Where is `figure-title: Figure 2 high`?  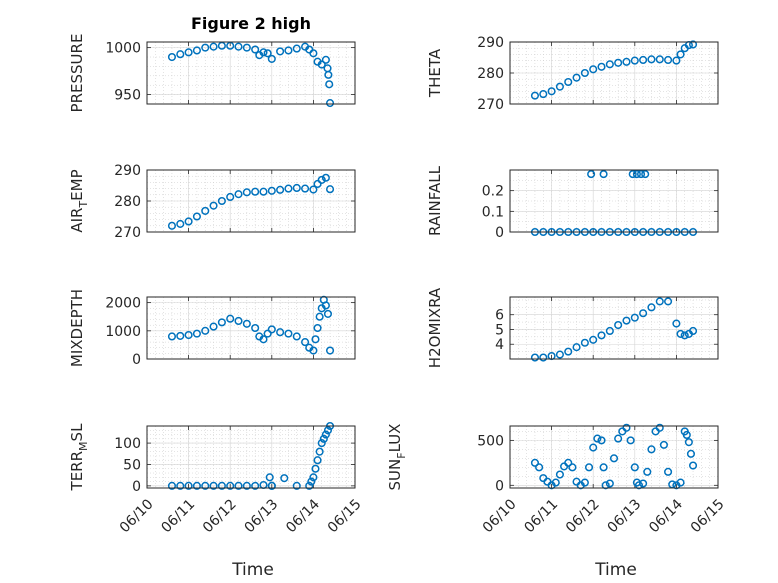
figure-title: Figure 2 high is located at coordinates (251, 23).